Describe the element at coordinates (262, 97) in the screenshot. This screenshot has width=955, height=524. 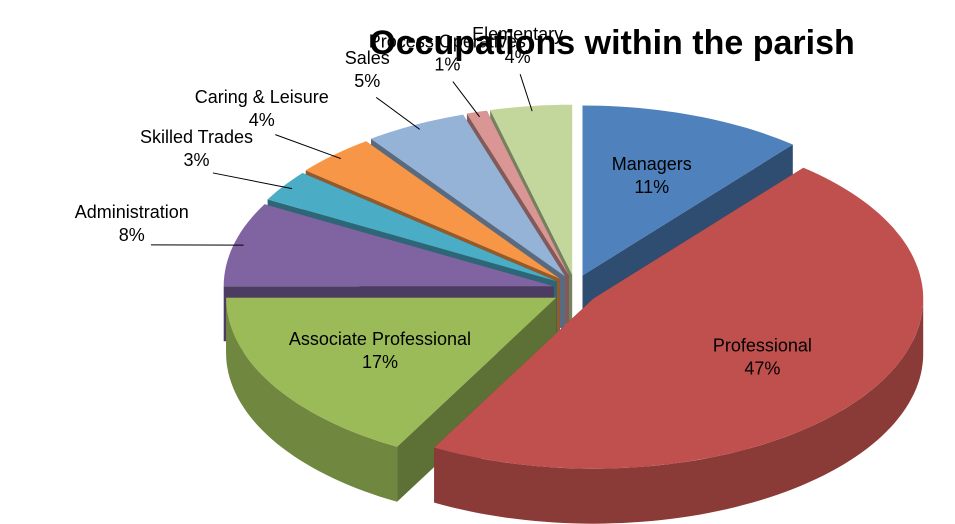
I see `slice-label: Caring & Leisure` at that location.